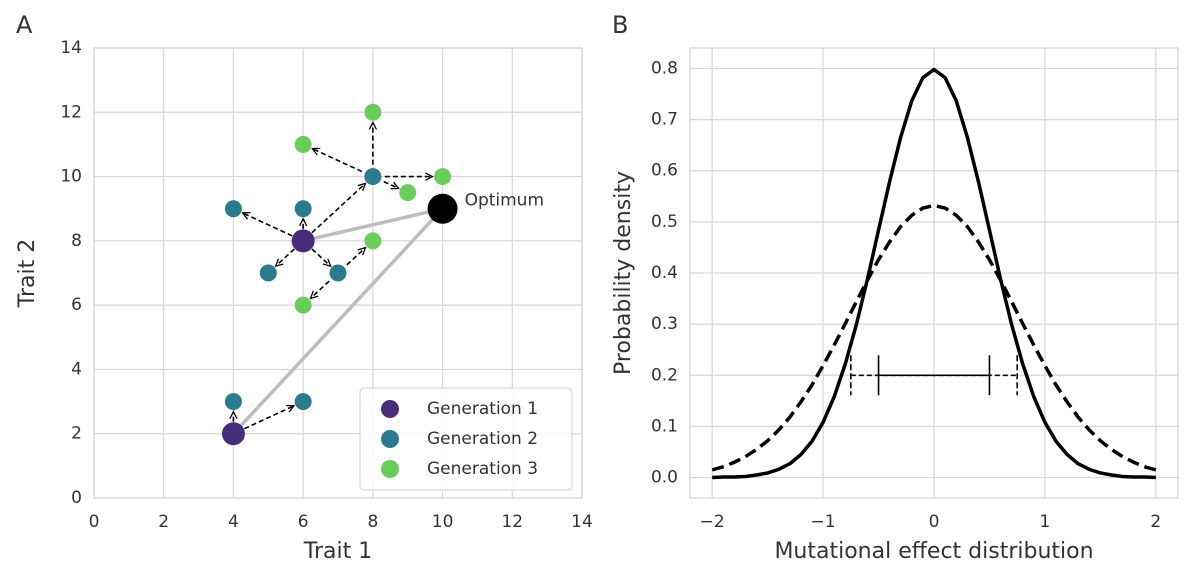 This screenshot has height=582, width=1200. Describe the element at coordinates (233, 522) in the screenshot. I see `x-tick-label: 4` at that location.